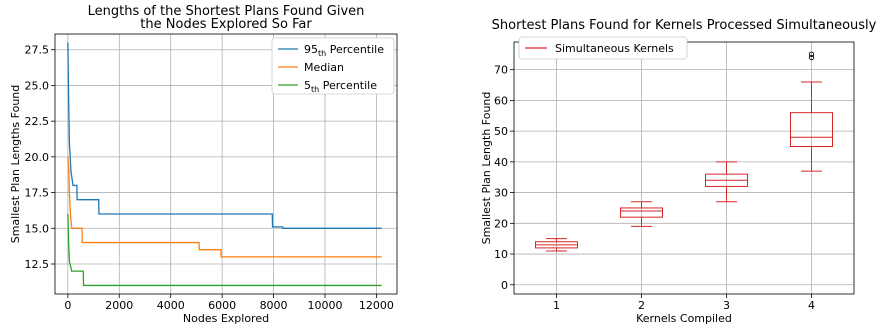 The width and height of the screenshot is (894, 324). What do you see at coordinates (37, 85) in the screenshot?
I see `chart-1-y-tick-label: 25.0` at bounding box center [37, 85].